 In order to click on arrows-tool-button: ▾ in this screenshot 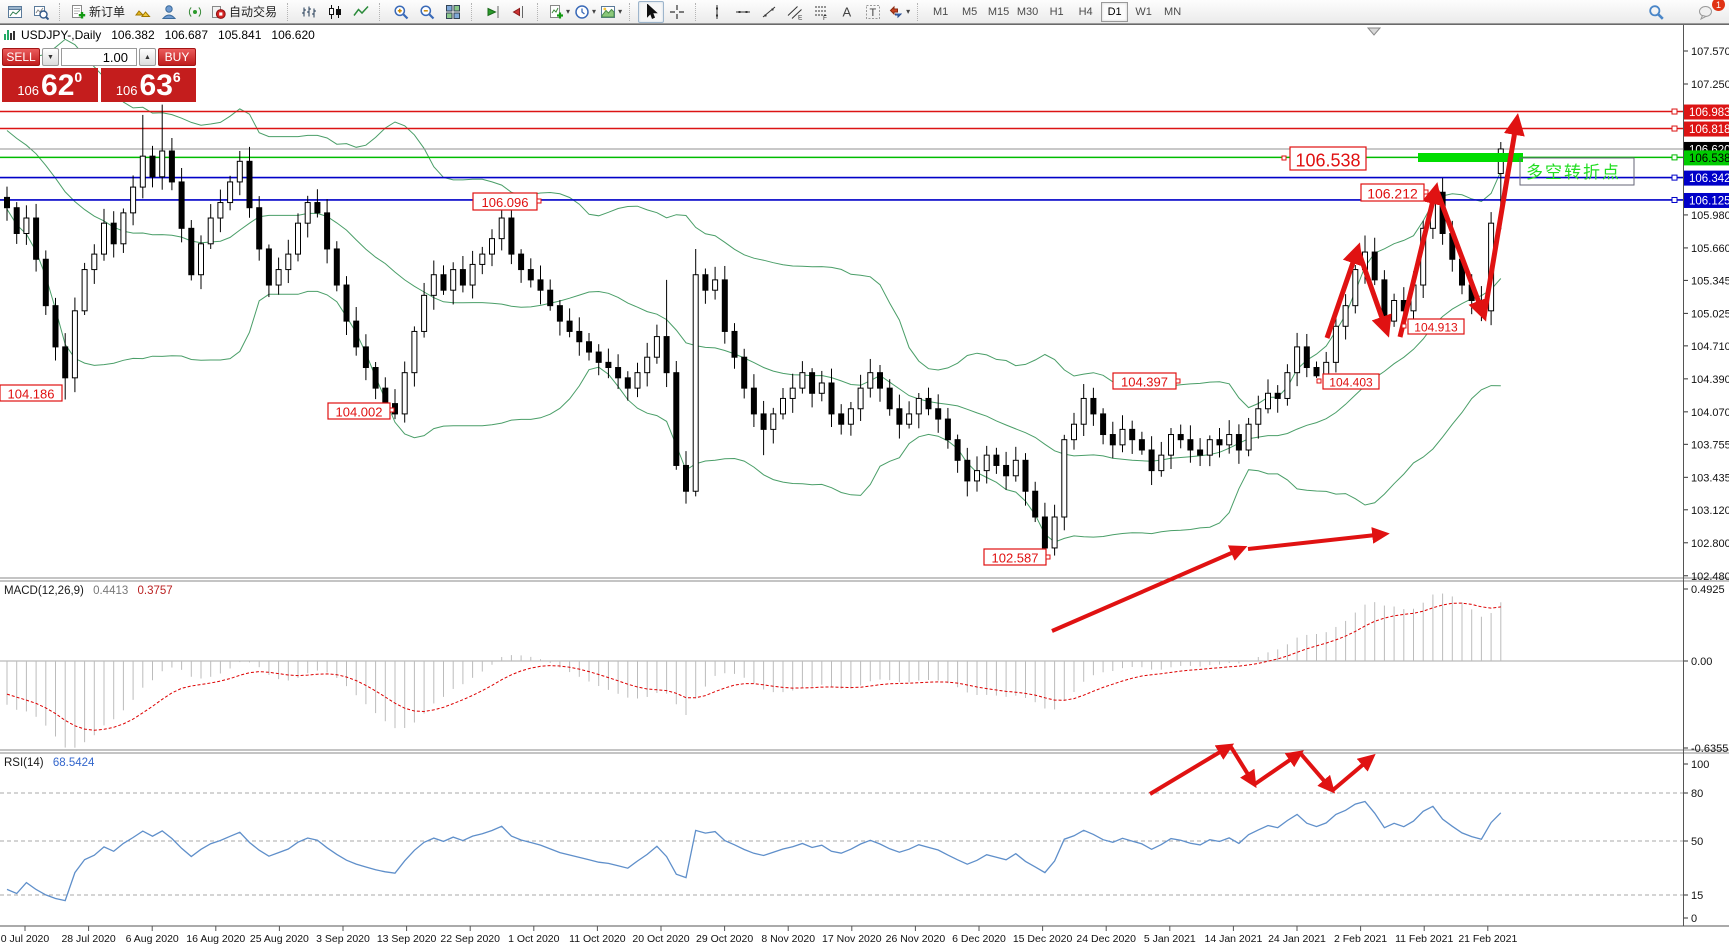, I will do `click(899, 12)`.